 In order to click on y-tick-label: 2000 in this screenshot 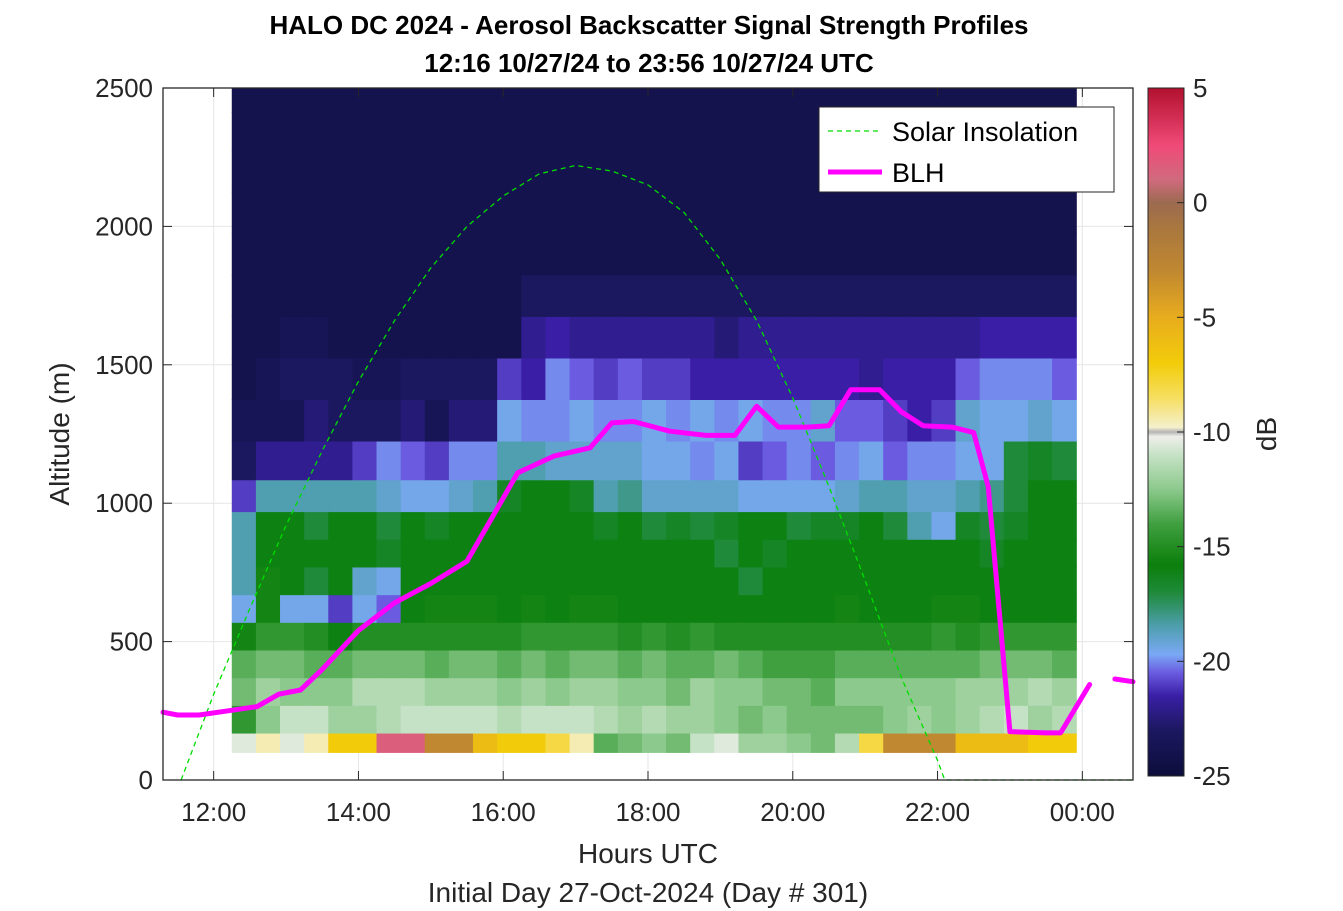, I will do `click(124, 226)`.